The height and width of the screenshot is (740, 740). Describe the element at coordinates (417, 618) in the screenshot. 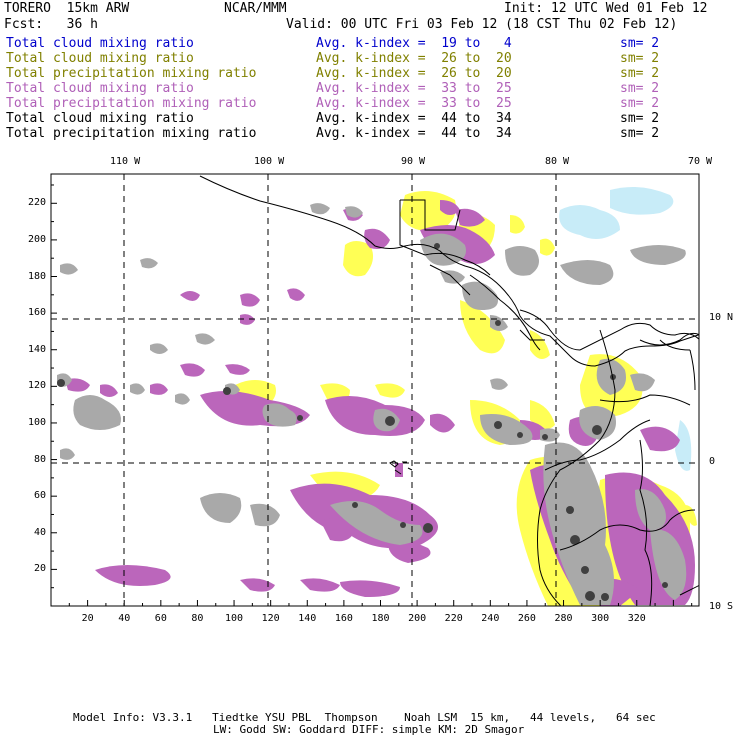

I see `bottom-axis-label: 200` at that location.